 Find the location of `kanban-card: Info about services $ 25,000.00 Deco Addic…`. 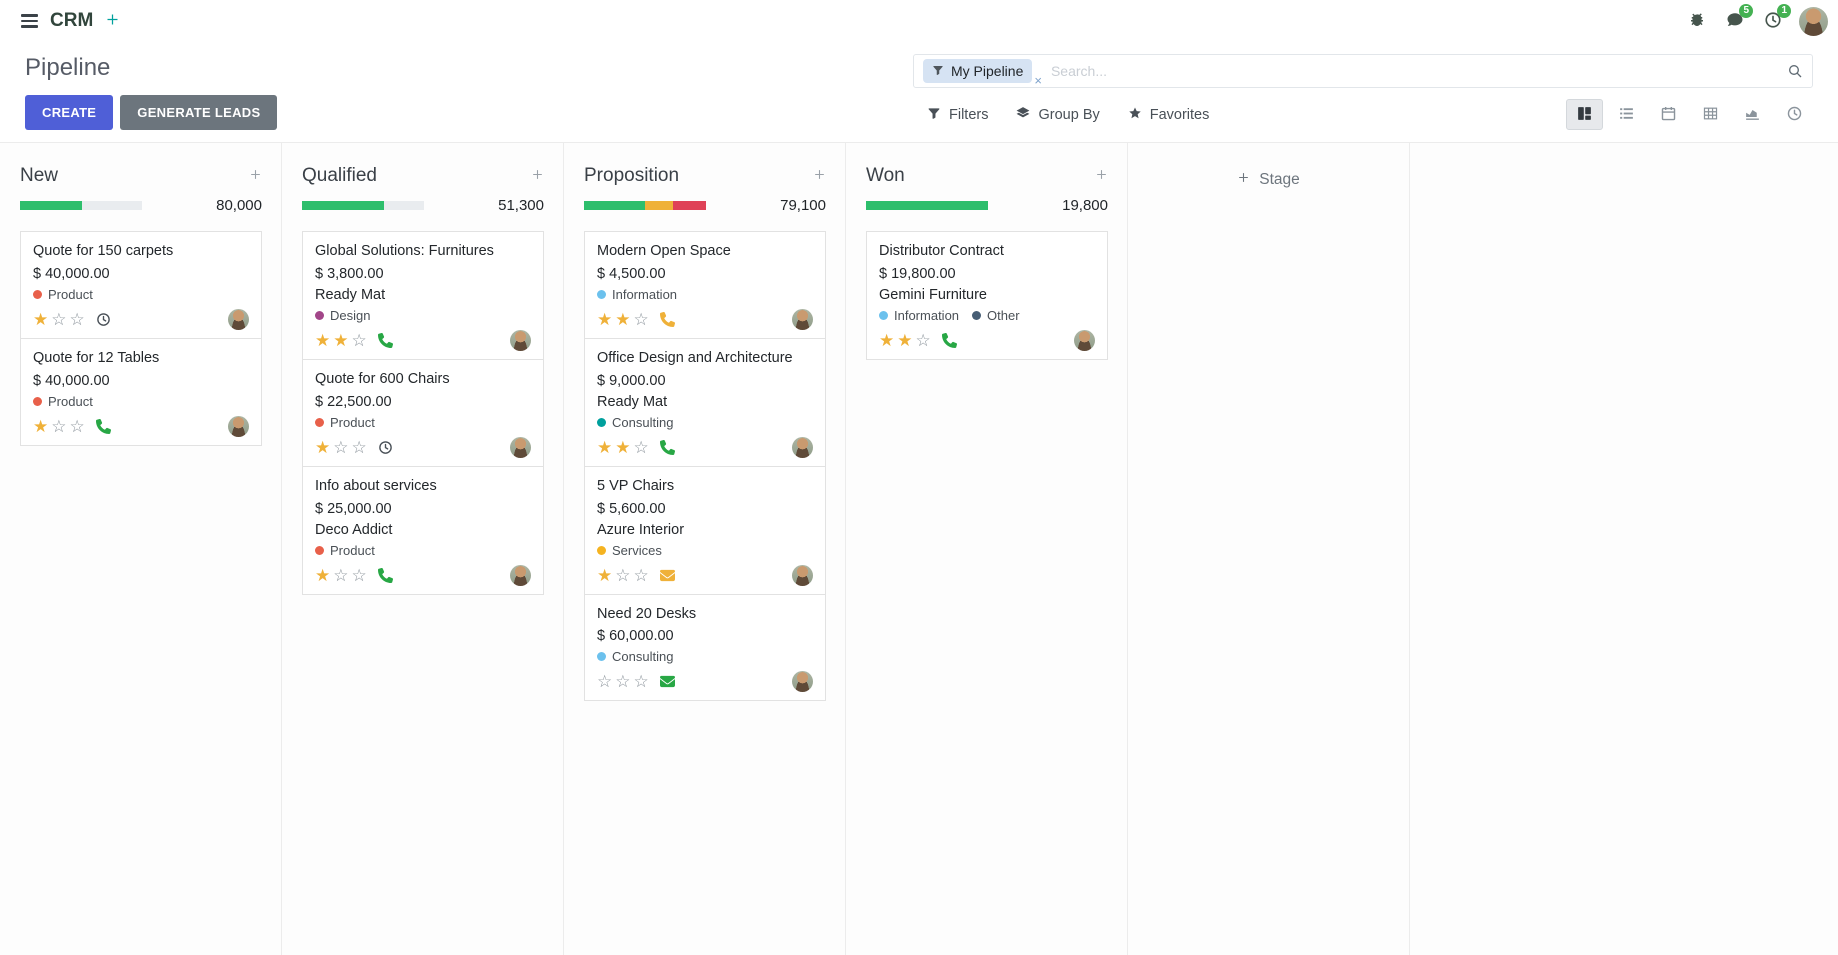

kanban-card: Info about services $ 25,000.00 Deco Addic… is located at coordinates (423, 530).